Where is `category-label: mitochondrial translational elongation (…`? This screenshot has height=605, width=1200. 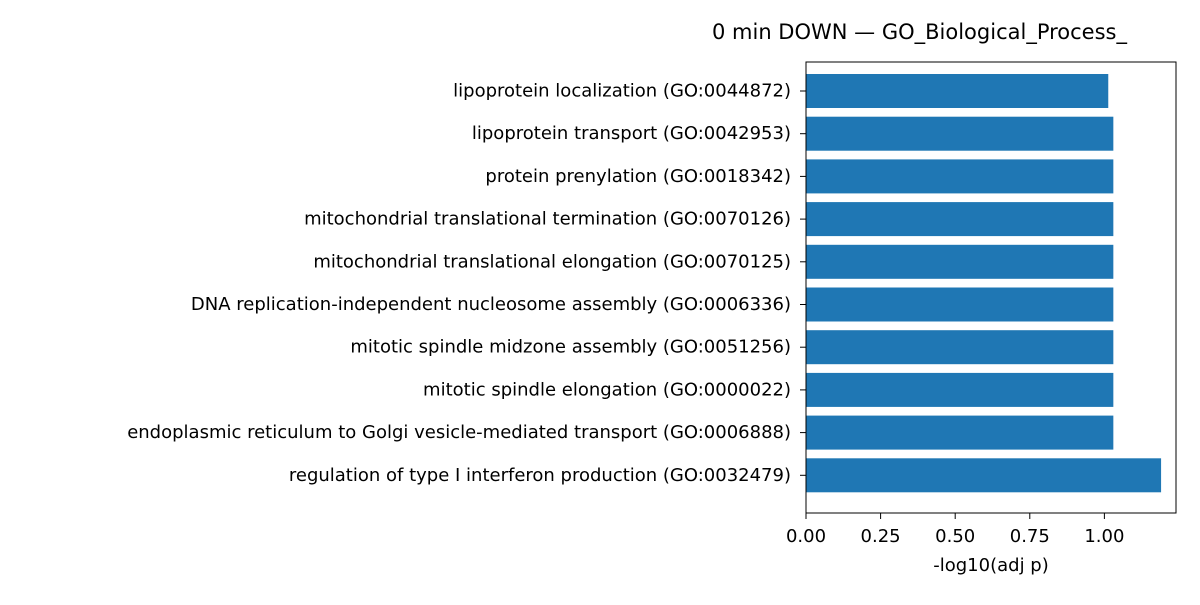
category-label: mitochondrial translational elongation (… is located at coordinates (552, 261).